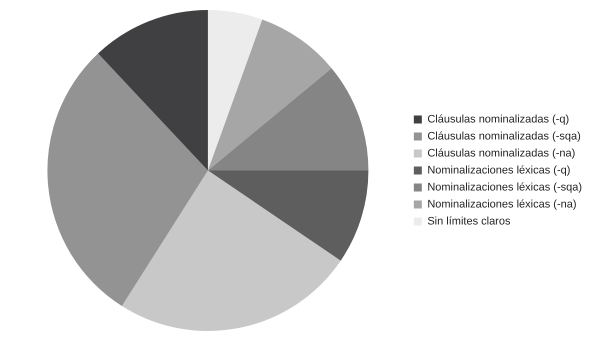 The image size is (600, 341). I want to click on legend-label: Cláusulas nominalizadas (-sqa), so click(504, 136).